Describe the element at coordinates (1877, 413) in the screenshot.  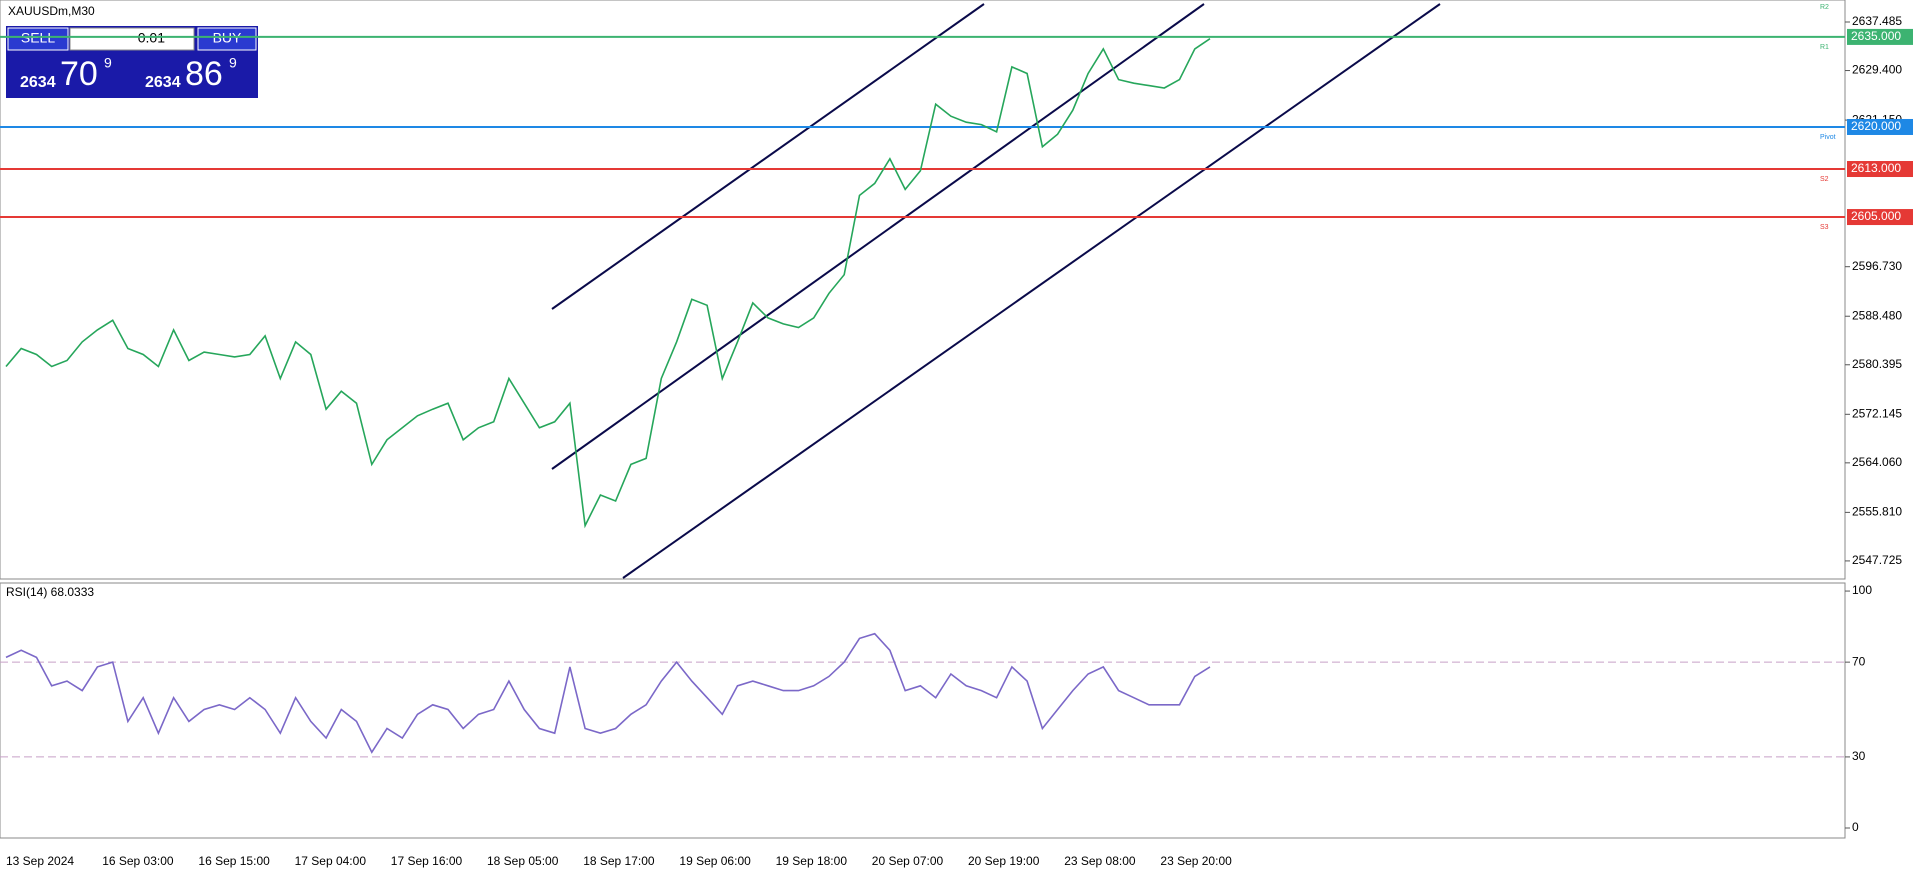
I see `y-tick-label: 2572.145` at that location.